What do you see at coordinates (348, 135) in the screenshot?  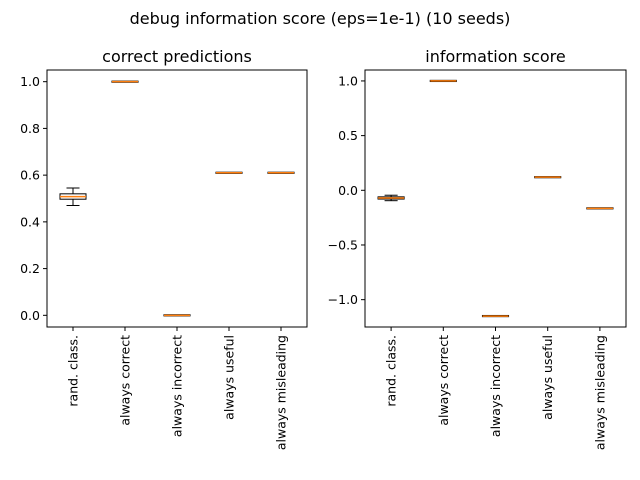 I see `y-tick-label: 0.5` at bounding box center [348, 135].